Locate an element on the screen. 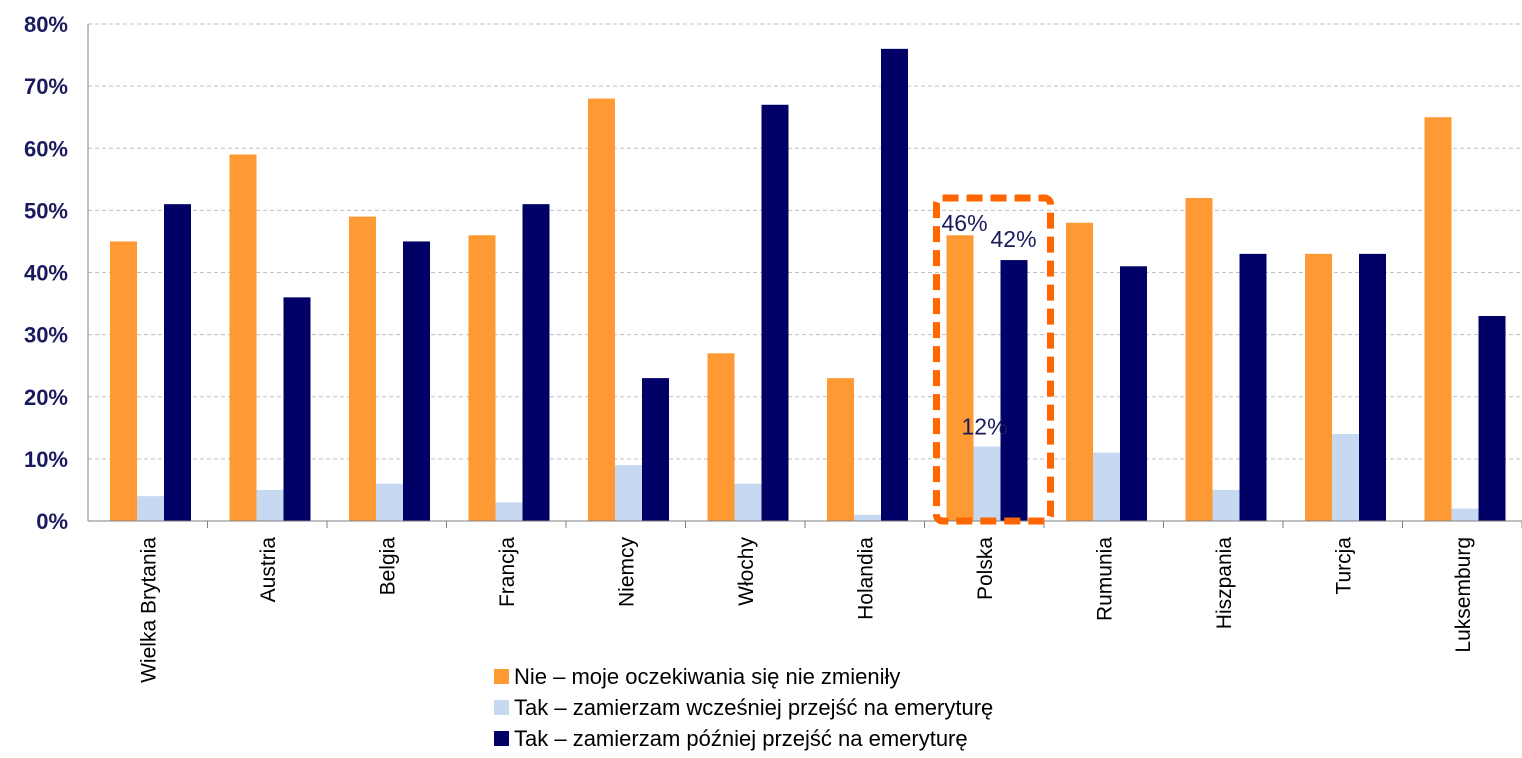  x-tick-label: Belgia is located at coordinates (388, 566).